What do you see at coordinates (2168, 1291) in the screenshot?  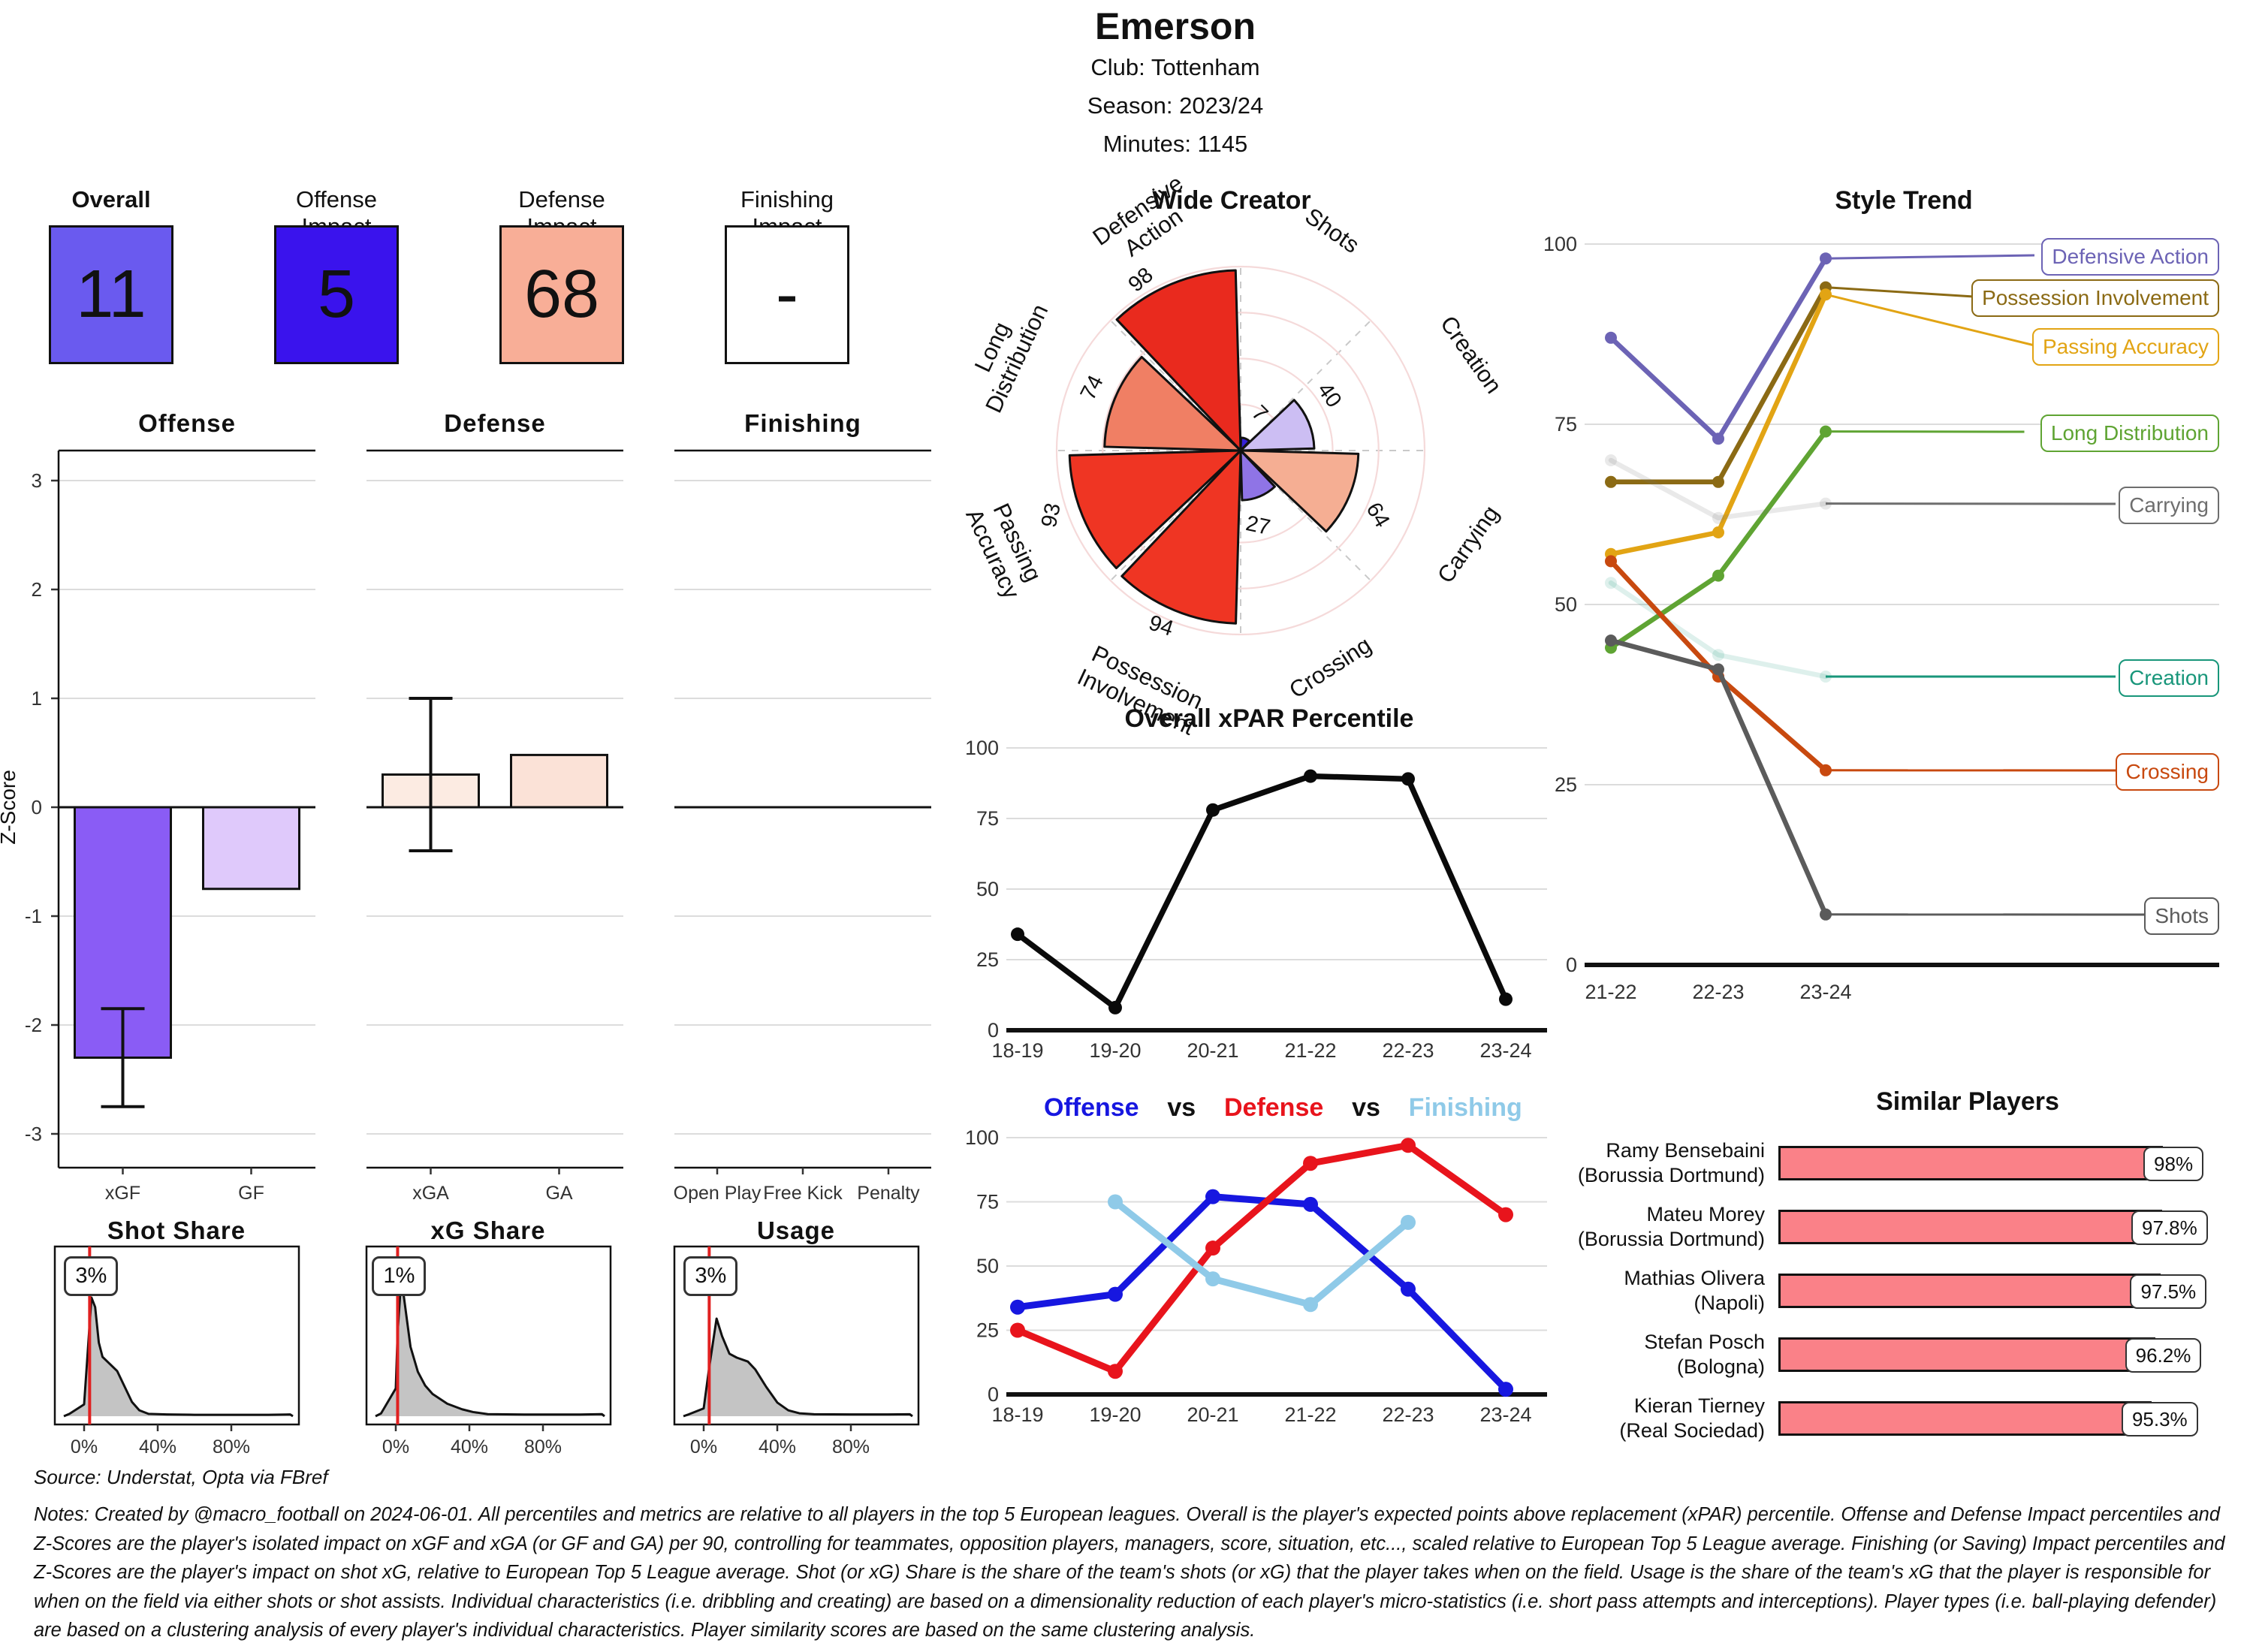 I see `similarity-value: 97.5%` at bounding box center [2168, 1291].